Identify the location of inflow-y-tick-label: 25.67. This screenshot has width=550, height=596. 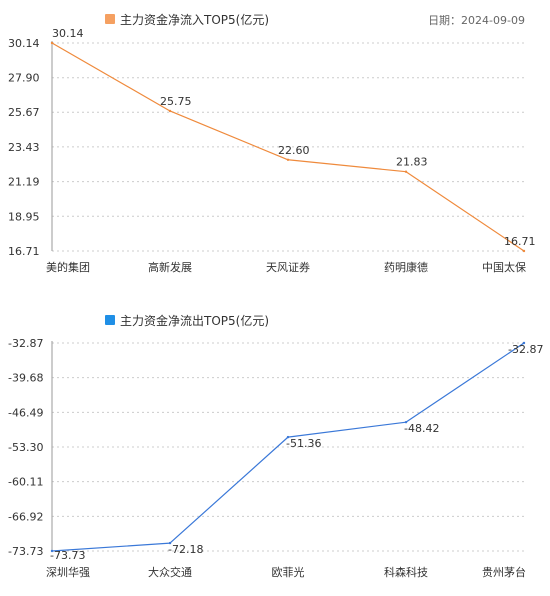
(24, 112).